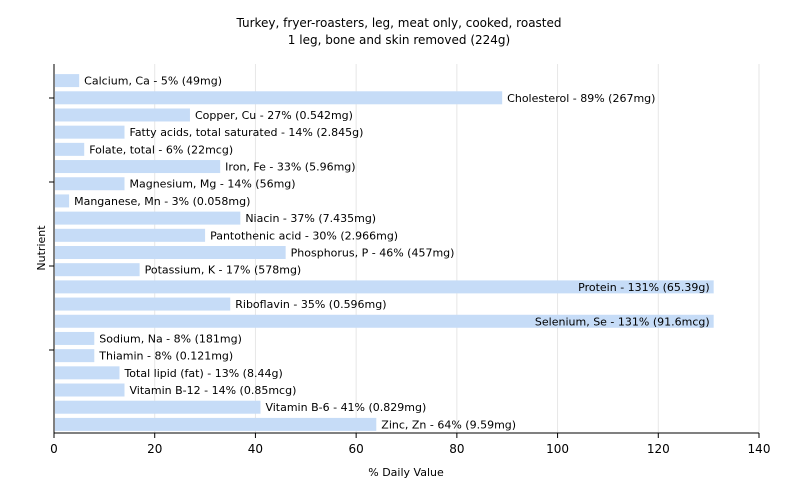  Describe the element at coordinates (557, 449) in the screenshot. I see `x-tick-label: 100` at that location.